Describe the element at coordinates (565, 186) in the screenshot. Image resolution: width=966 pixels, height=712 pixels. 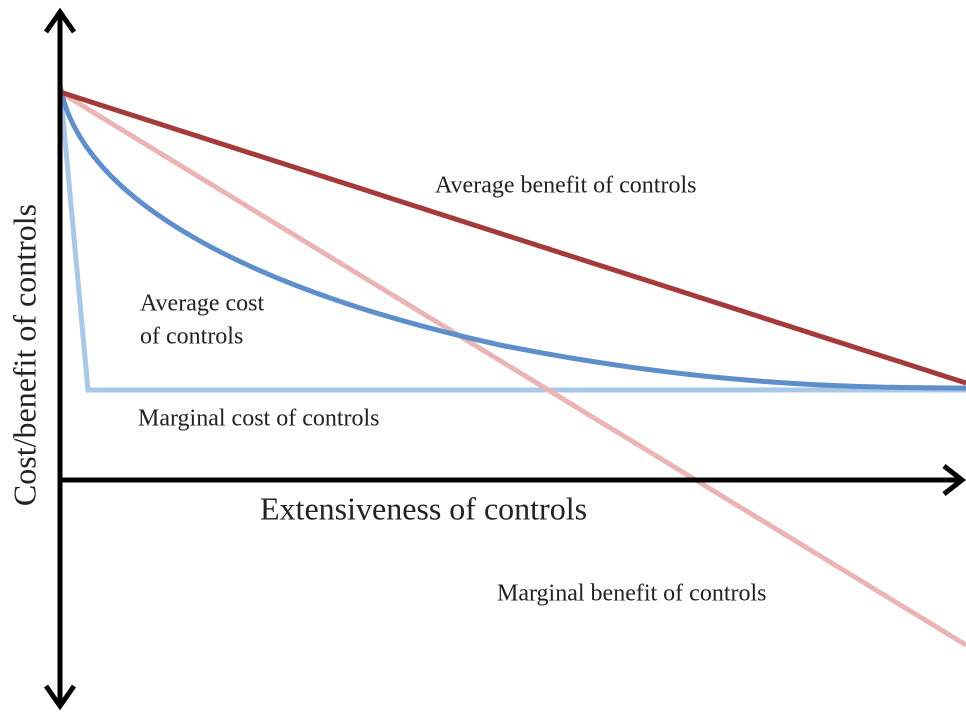
I see `average-benefit-label: Average benefit of controls` at that location.